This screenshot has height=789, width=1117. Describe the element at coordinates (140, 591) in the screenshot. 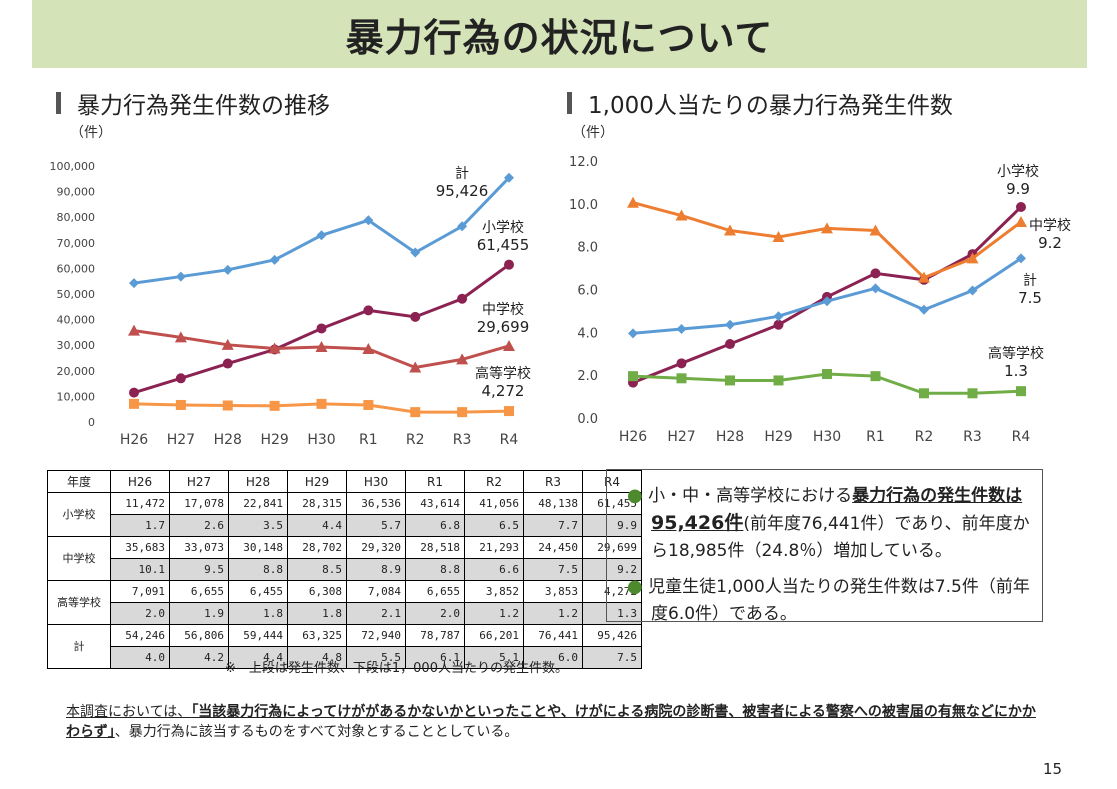

I see `count-cell: 7,091` at that location.